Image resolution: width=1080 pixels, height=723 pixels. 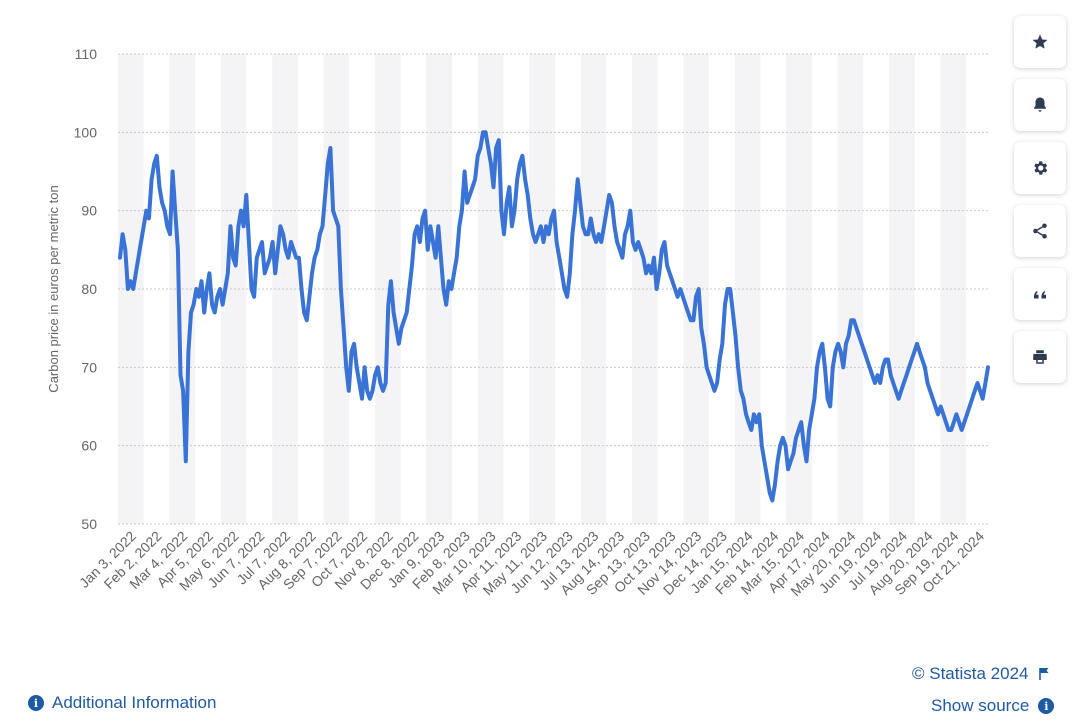 I want to click on share-button, so click(x=1040, y=231).